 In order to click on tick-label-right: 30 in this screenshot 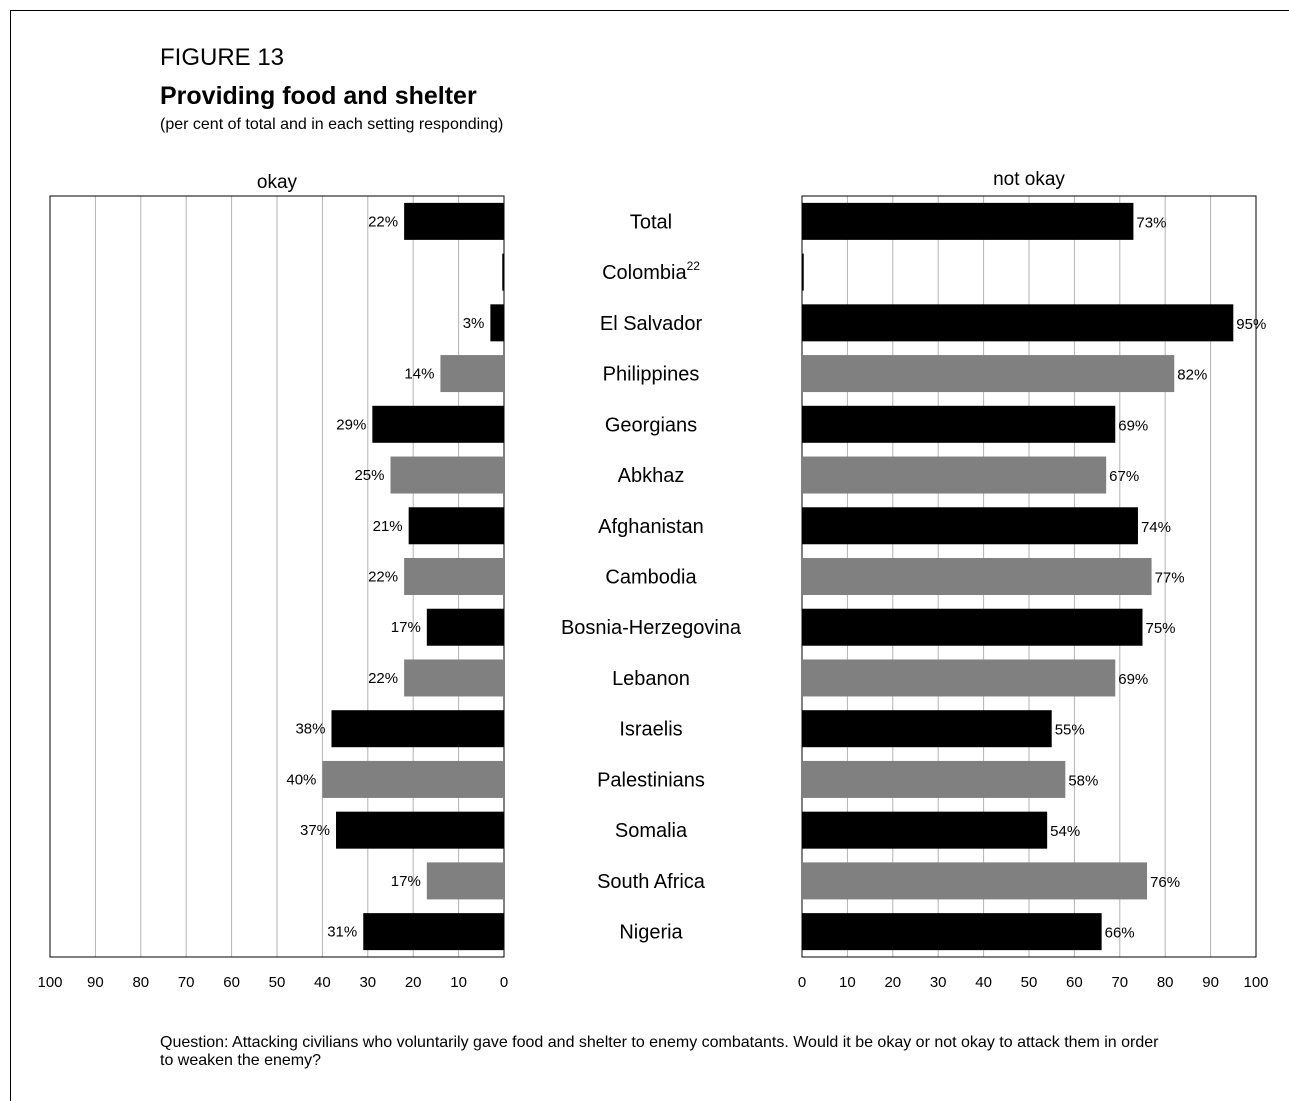, I will do `click(938, 982)`.